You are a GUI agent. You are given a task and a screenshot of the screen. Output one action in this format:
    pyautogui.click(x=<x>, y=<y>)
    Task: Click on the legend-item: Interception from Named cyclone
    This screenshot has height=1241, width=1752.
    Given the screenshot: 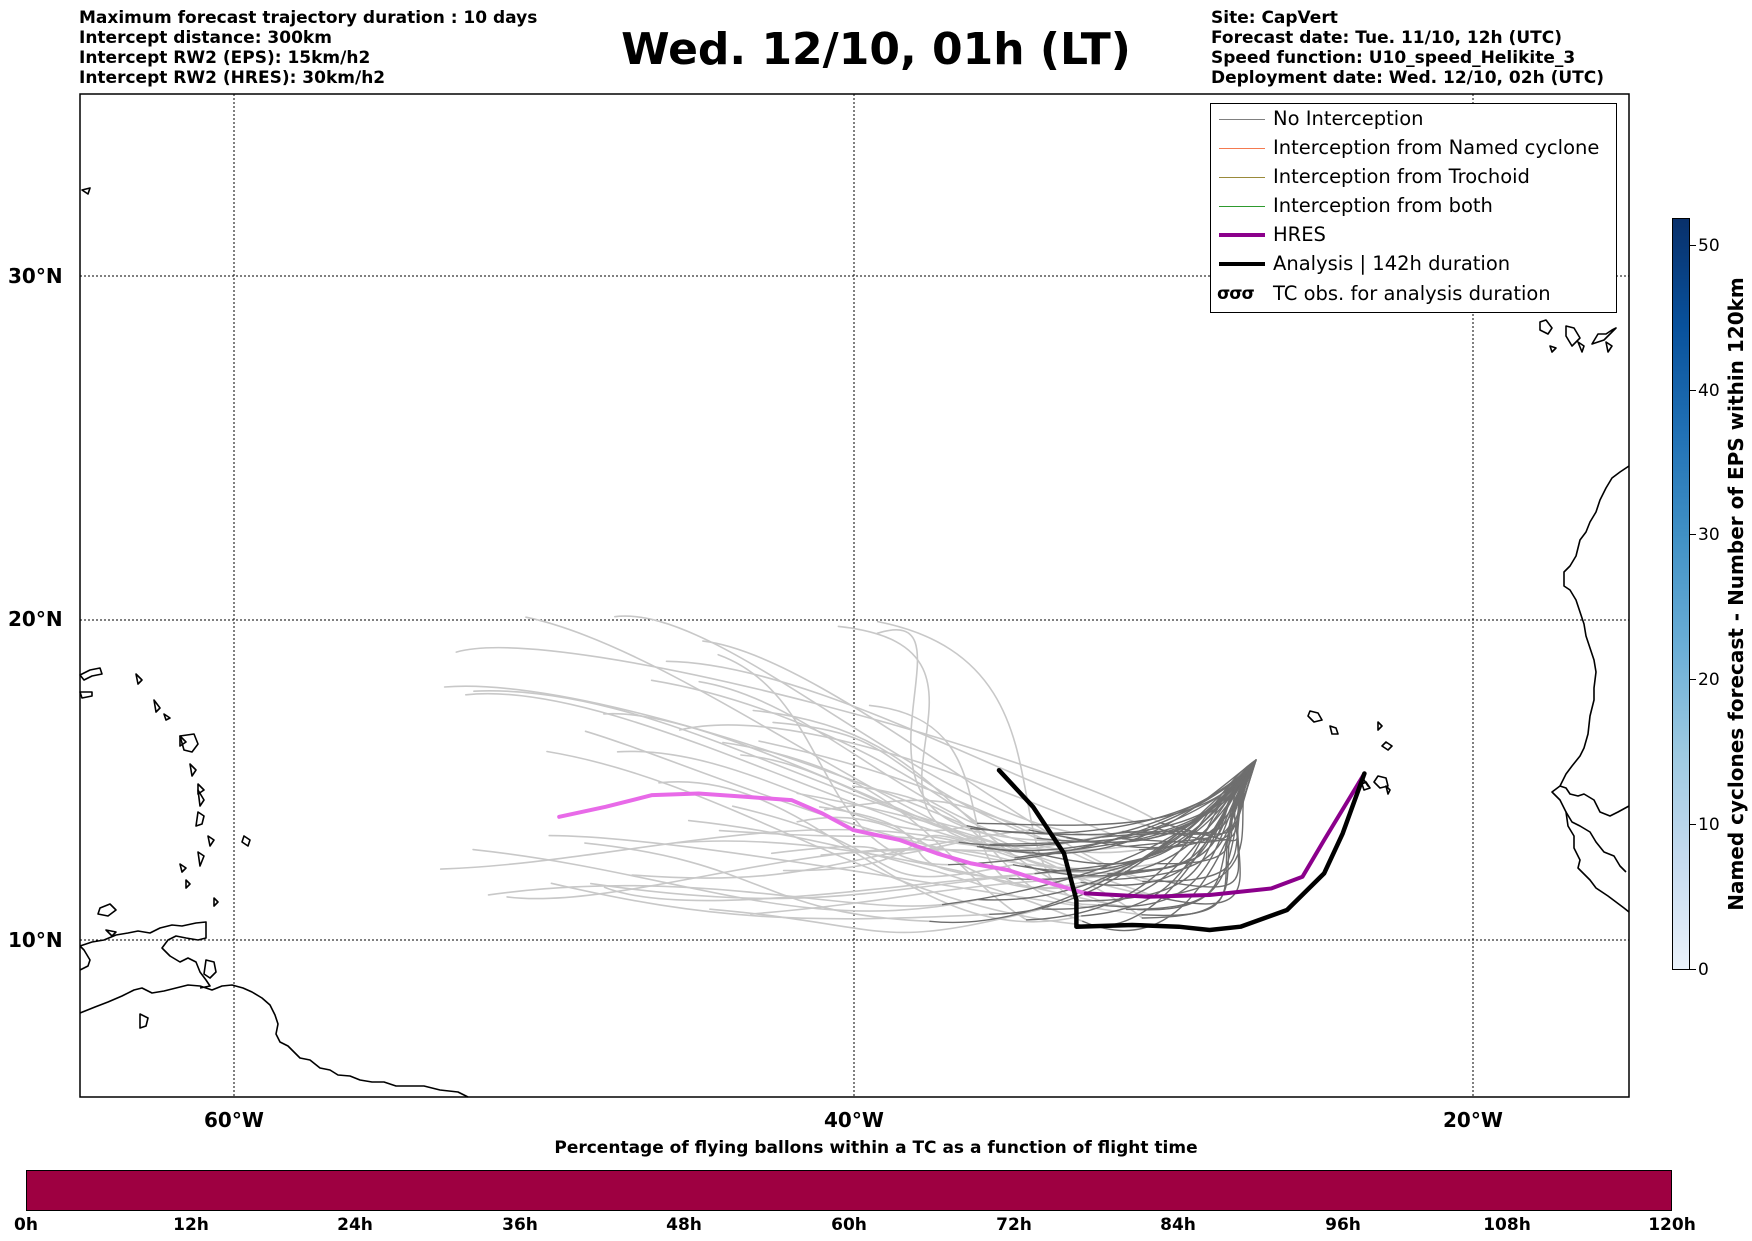 What is the action you would take?
    pyautogui.click(x=1413, y=148)
    